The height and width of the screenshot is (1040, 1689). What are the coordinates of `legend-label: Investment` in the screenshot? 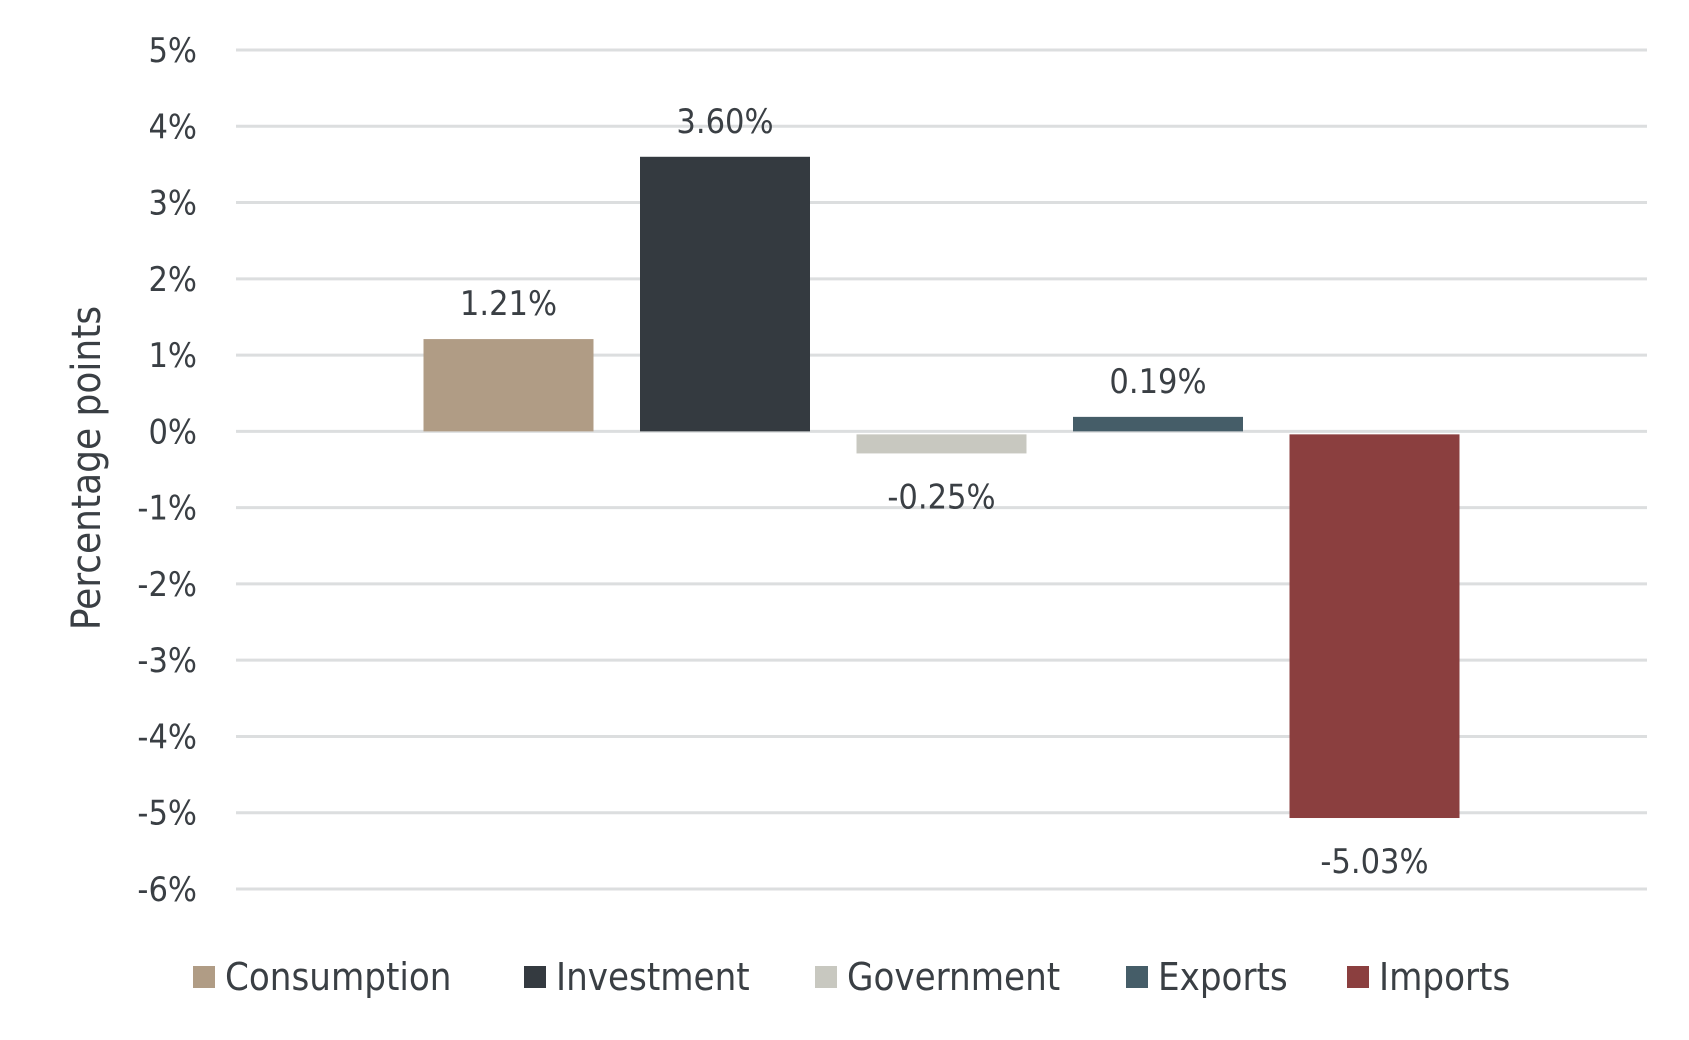 It's located at (653, 977).